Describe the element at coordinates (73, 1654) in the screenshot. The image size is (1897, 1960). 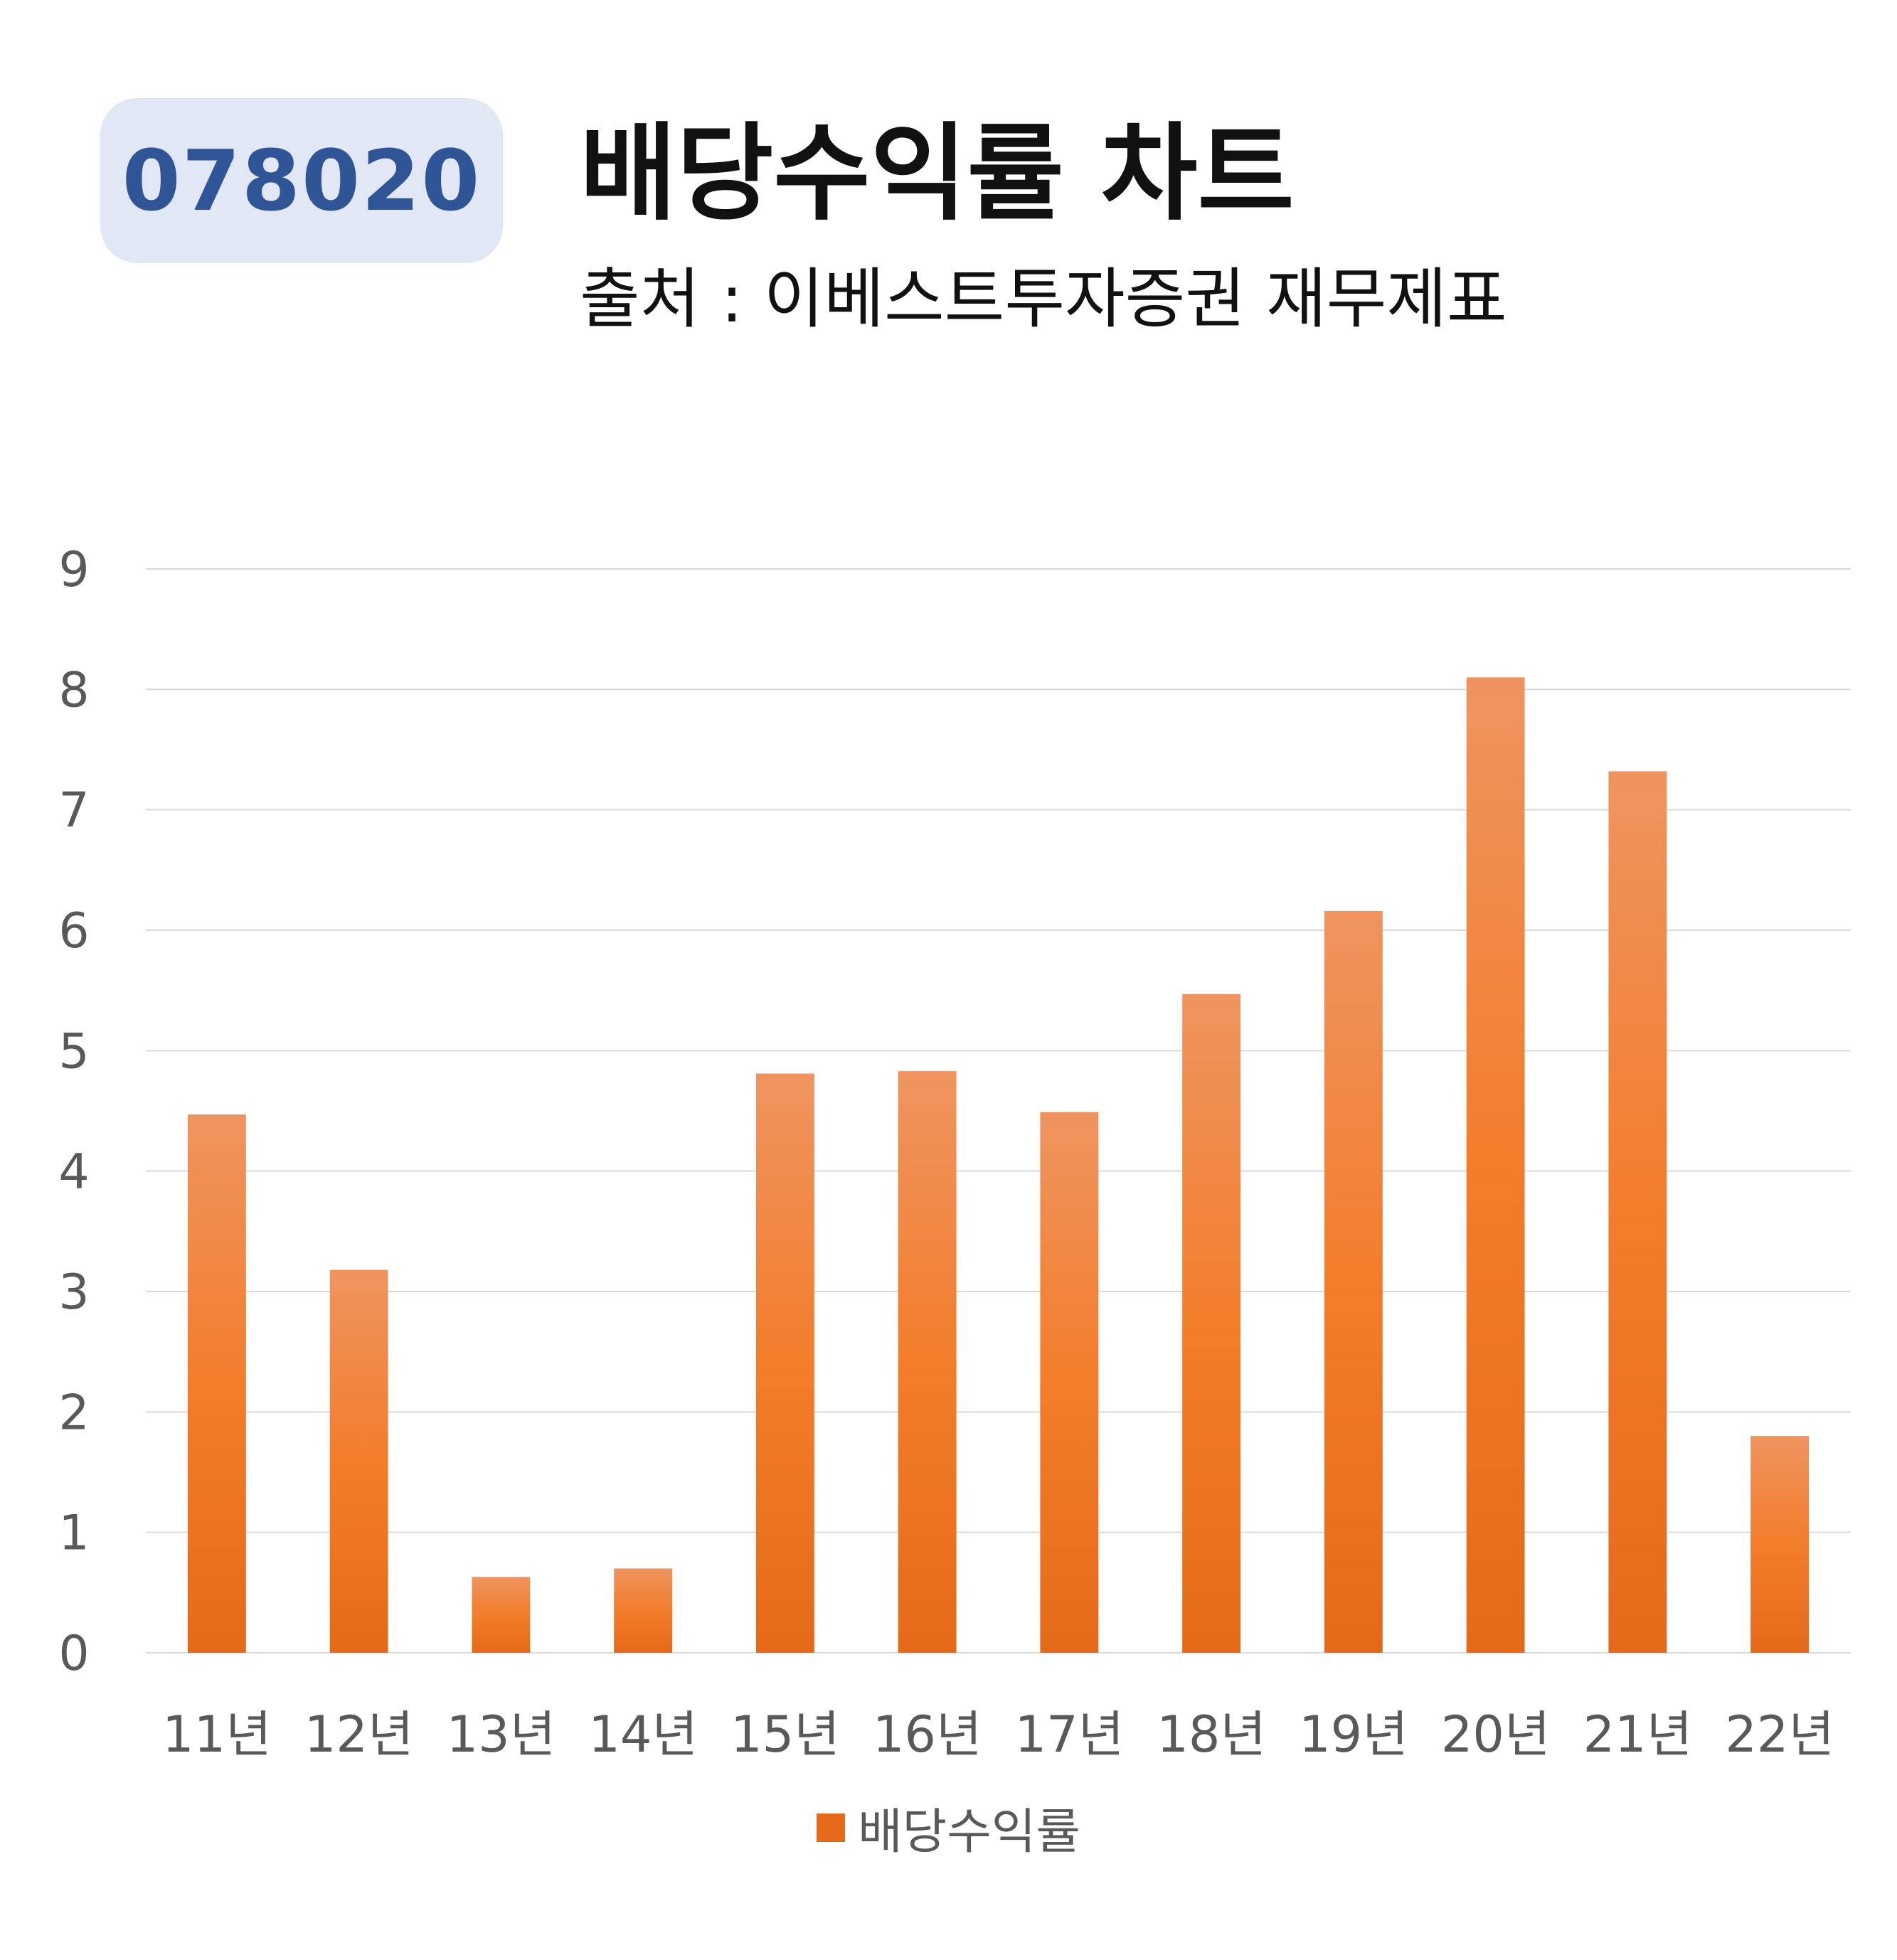
I see `y-tick-label: 0` at that location.